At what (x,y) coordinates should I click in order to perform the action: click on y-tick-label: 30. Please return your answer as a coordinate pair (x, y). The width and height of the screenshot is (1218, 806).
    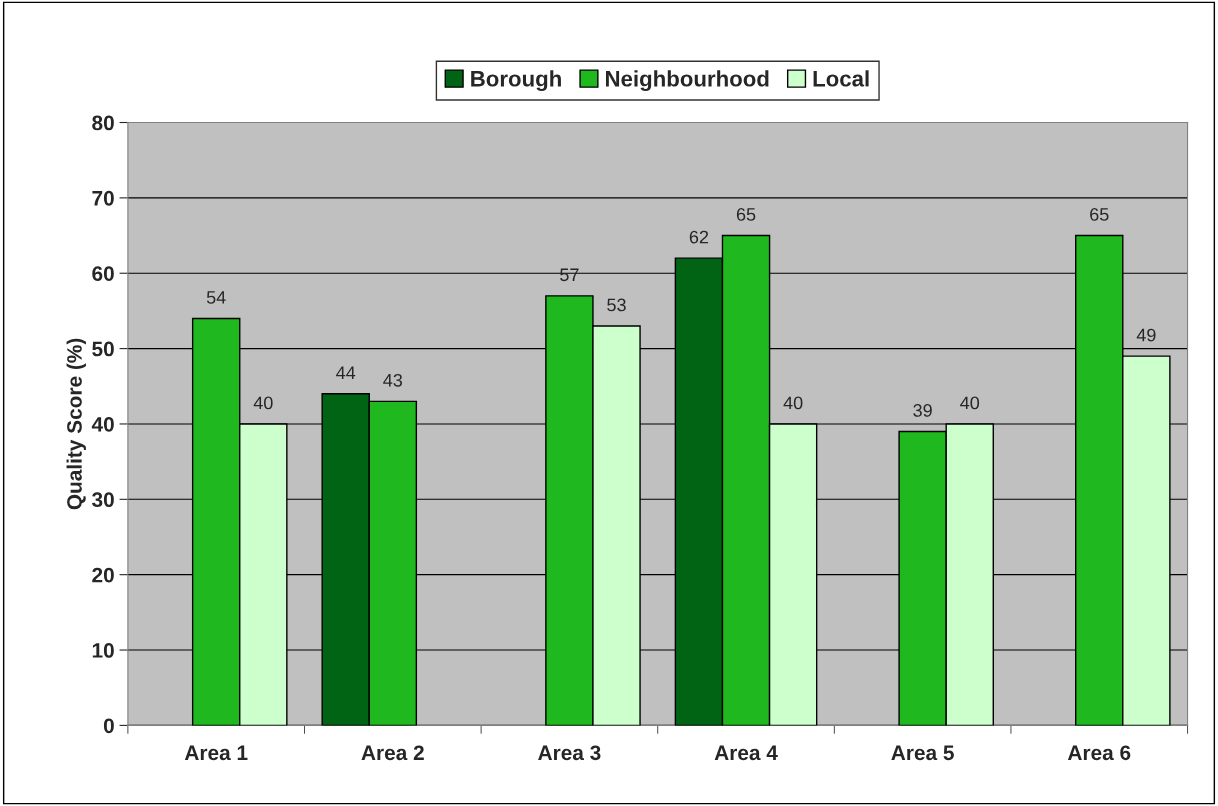
    Looking at the image, I should click on (103, 500).